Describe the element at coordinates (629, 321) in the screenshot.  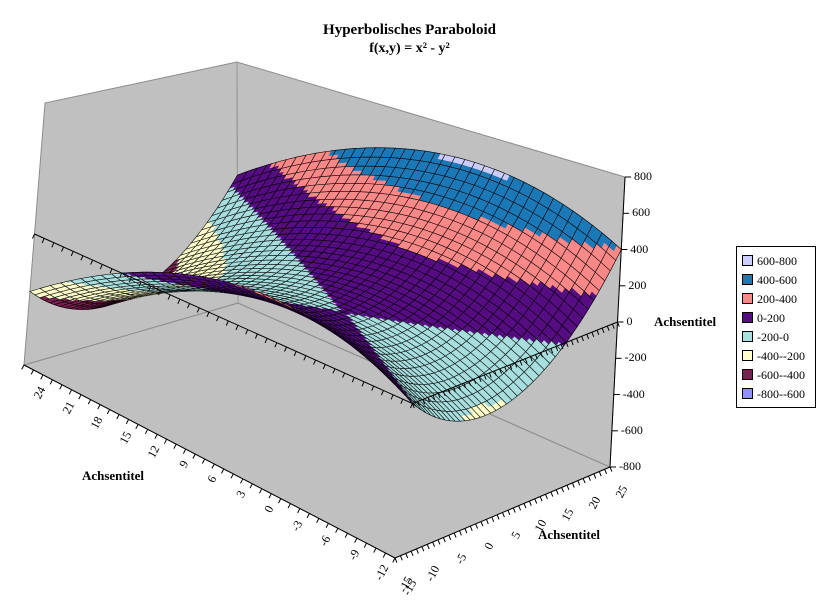
I see `z-axis-tick-label: 0` at that location.